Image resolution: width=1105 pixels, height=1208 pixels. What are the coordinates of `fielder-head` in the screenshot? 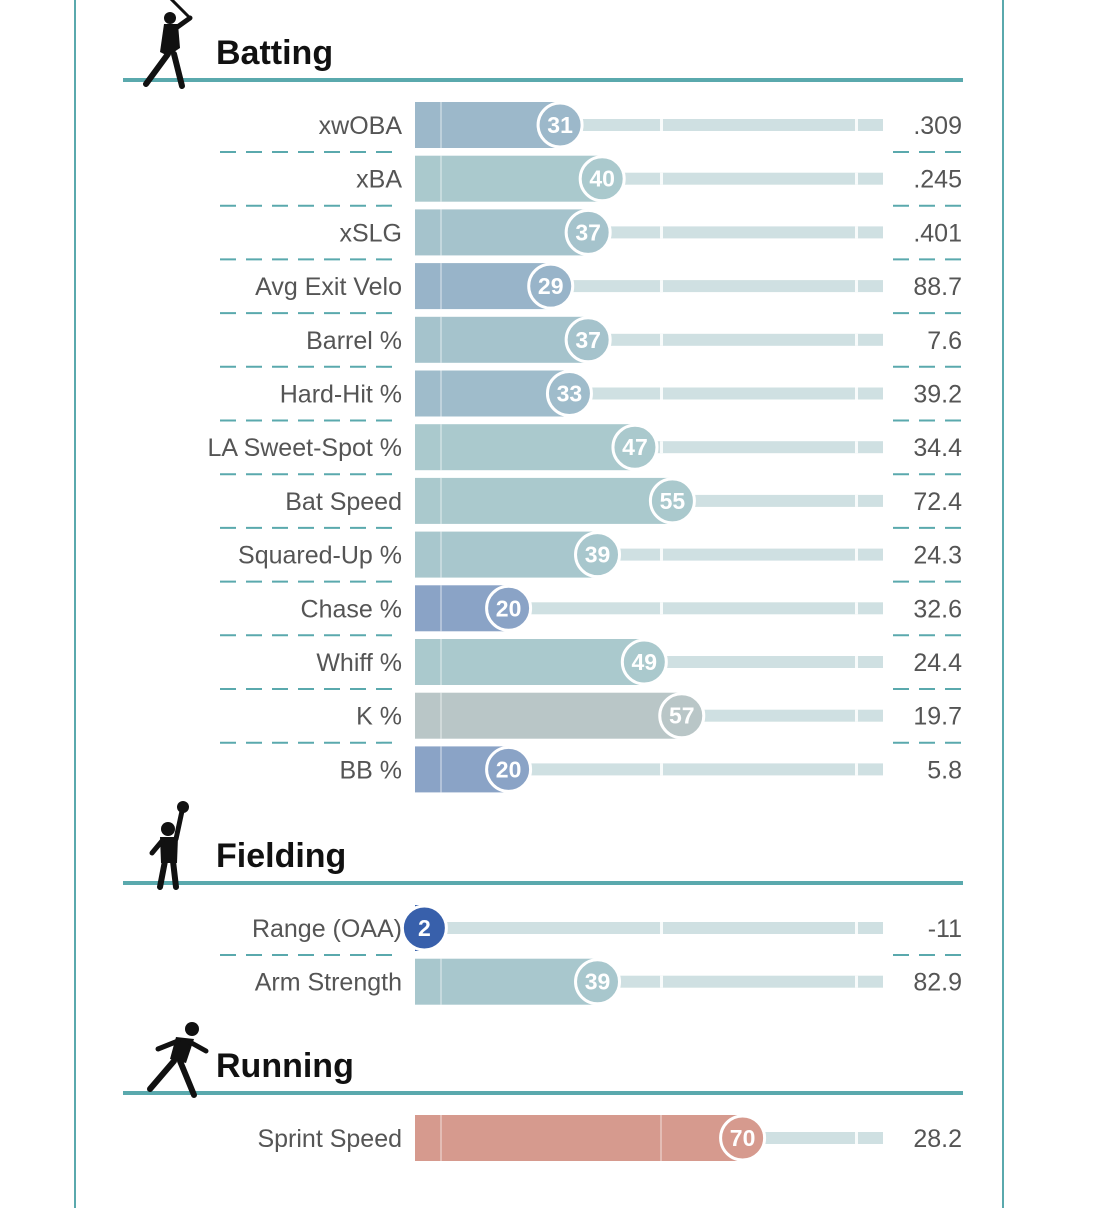 It's located at (168, 829).